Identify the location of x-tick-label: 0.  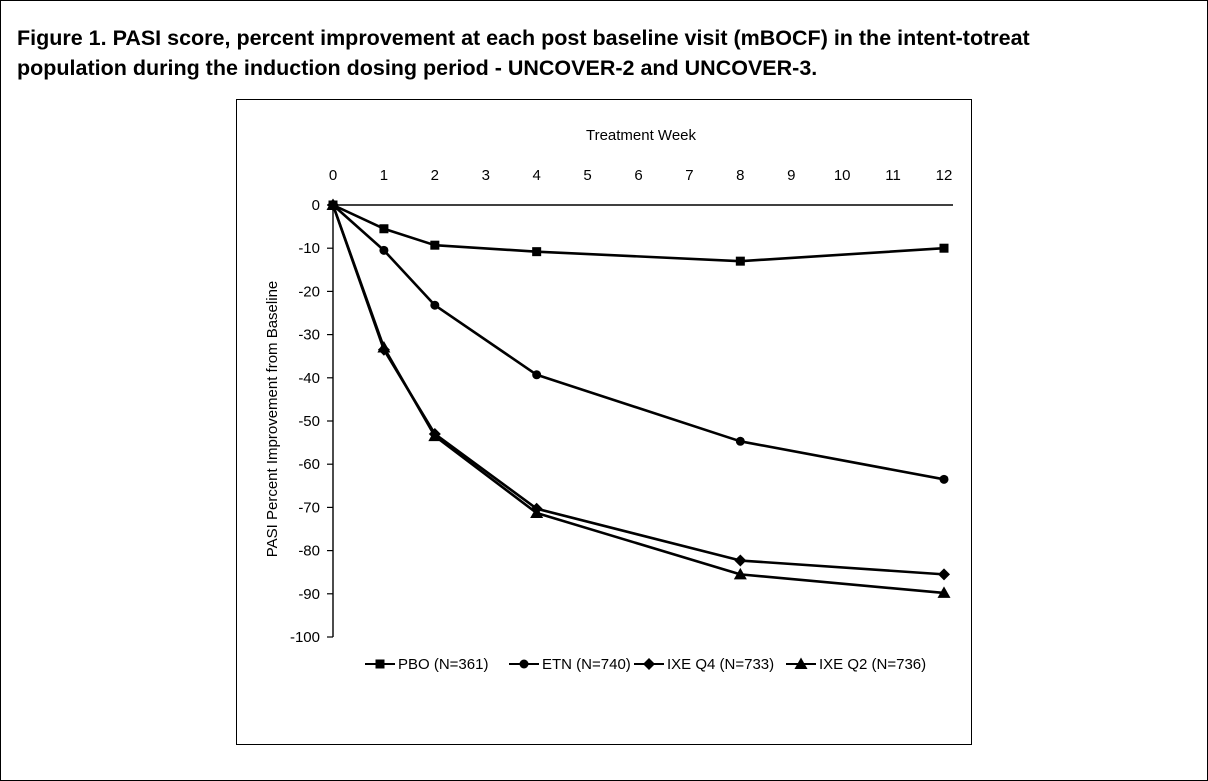
(333, 175).